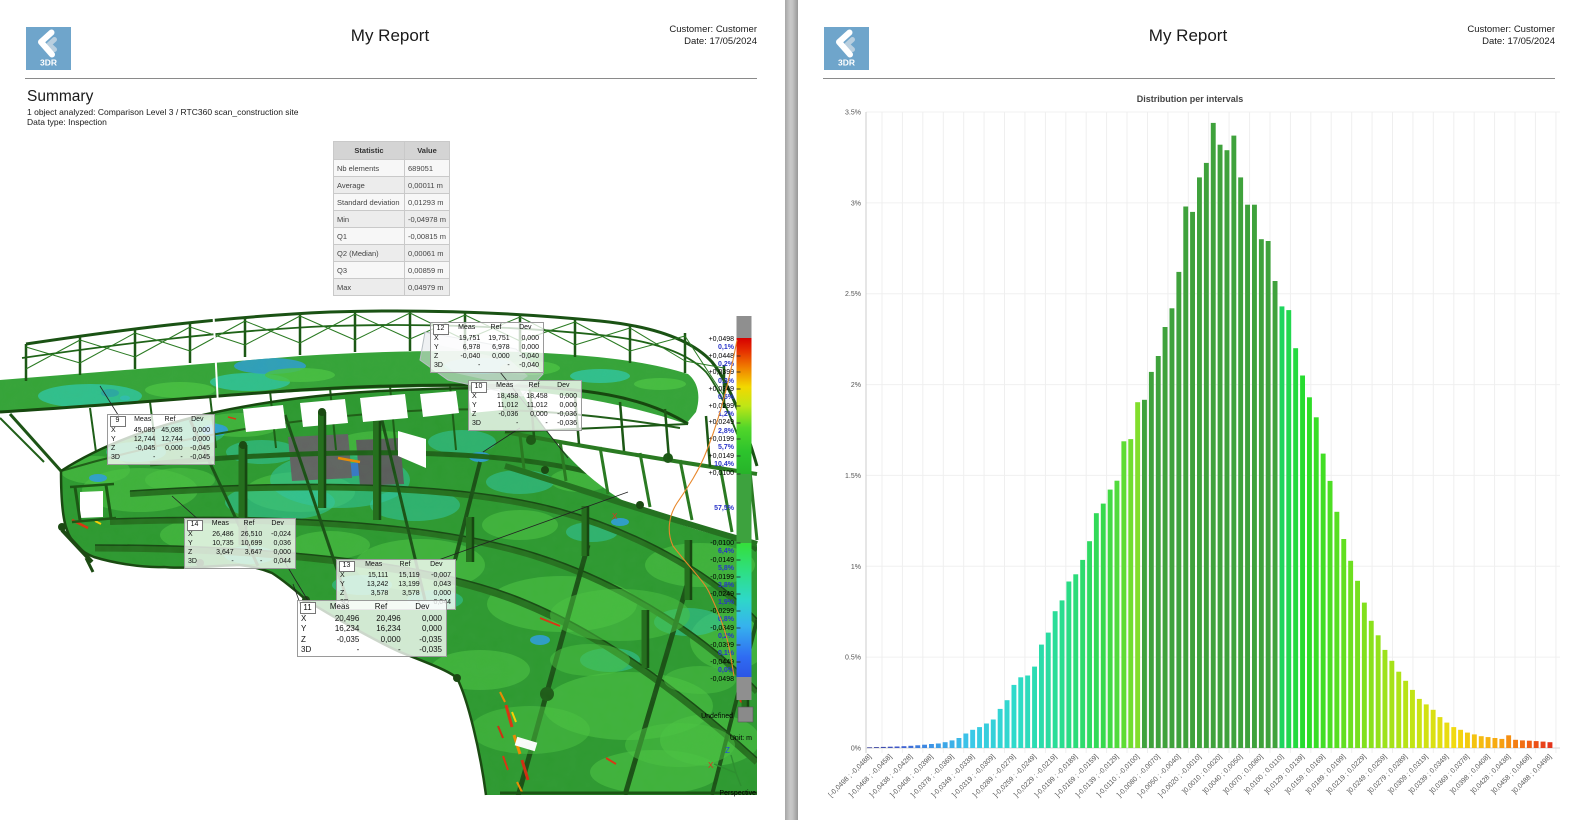 This screenshot has height=820, width=1580. I want to click on svg-text: 1%, so click(856, 567).